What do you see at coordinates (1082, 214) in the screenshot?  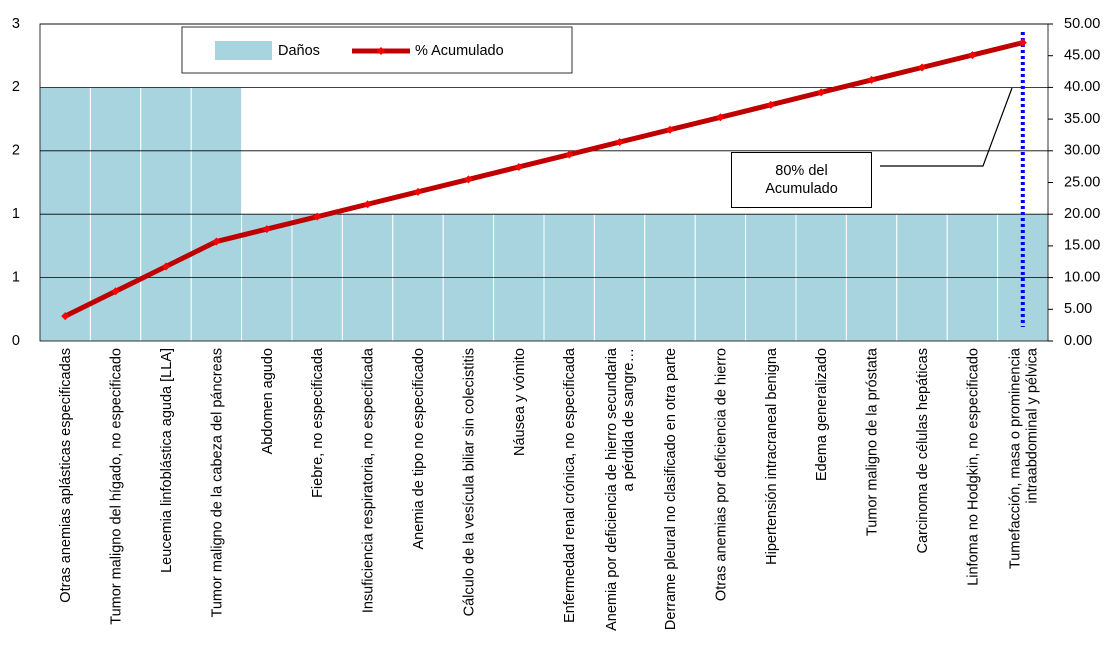 I see `y2-tick-label: 20.00` at bounding box center [1082, 214].